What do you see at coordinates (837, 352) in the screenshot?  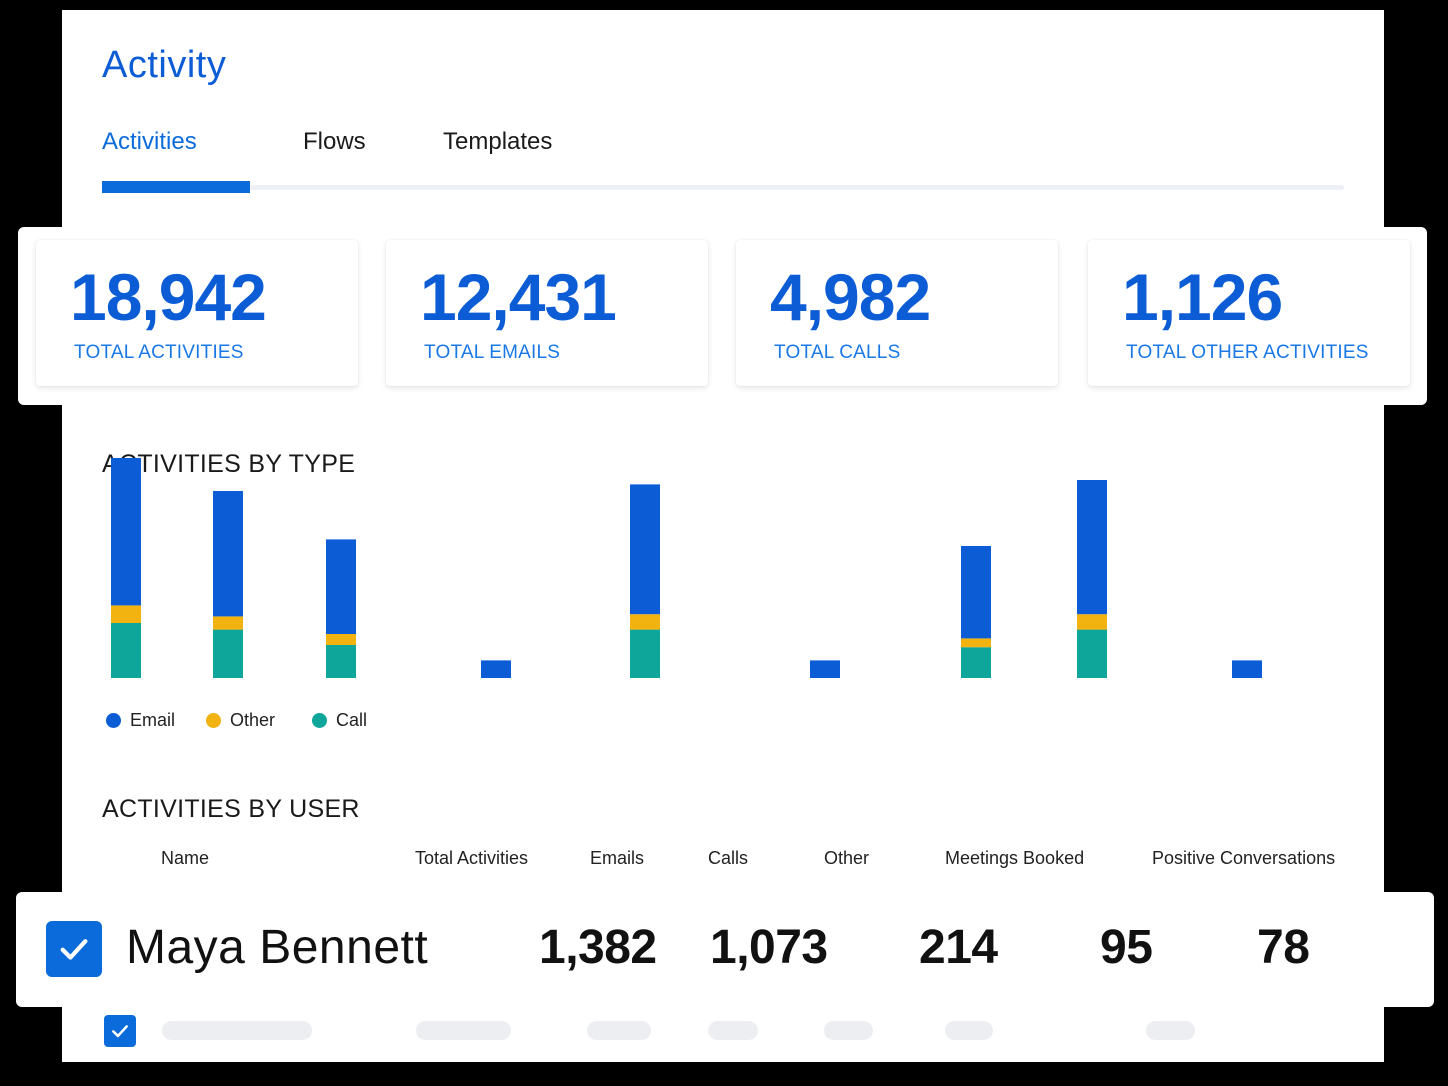 I see `stat-label: TOTAL CALLS` at bounding box center [837, 352].